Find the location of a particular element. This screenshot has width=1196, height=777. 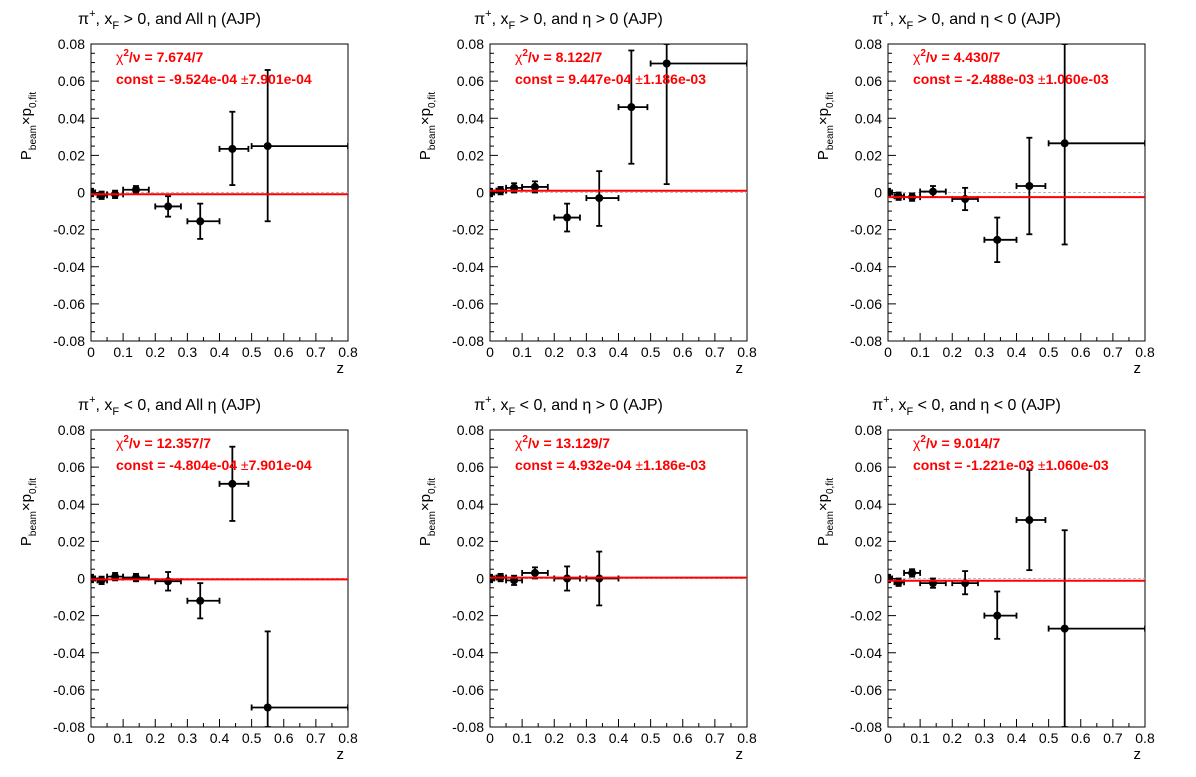

const-prefix: const = is located at coordinates (142, 465).